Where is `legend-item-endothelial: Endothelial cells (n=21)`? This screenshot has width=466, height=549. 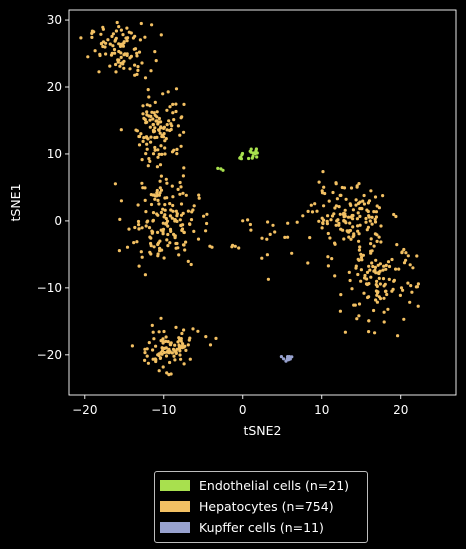
legend-item-endothelial: Endothelial cells (n=21) is located at coordinates (261, 485).